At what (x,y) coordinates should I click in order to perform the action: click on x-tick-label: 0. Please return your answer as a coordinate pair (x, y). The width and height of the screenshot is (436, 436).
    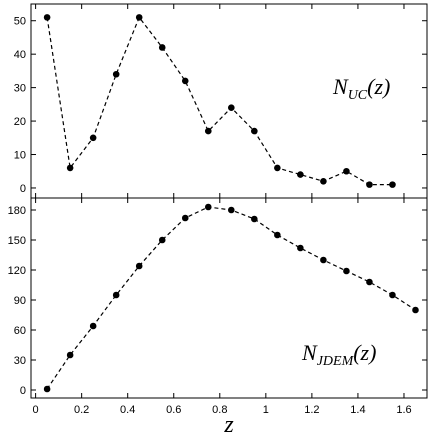
    Looking at the image, I should click on (36, 410).